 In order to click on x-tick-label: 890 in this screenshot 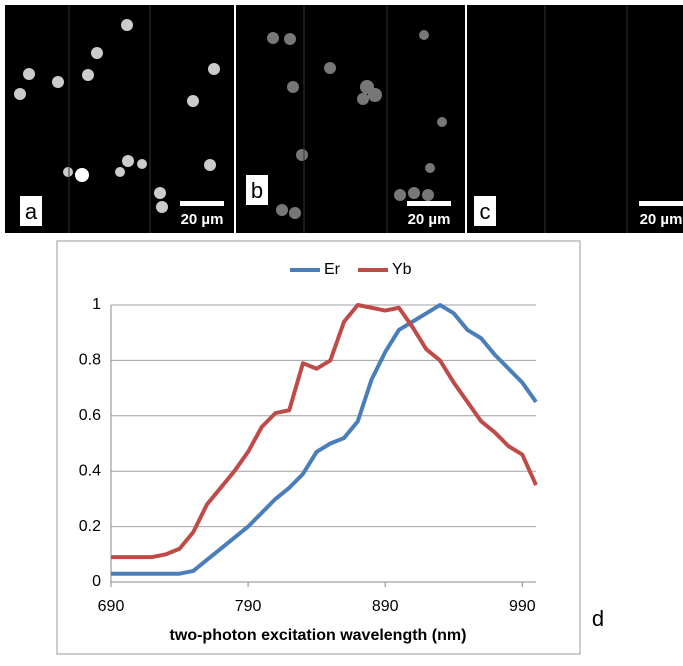, I will do `click(385, 606)`.